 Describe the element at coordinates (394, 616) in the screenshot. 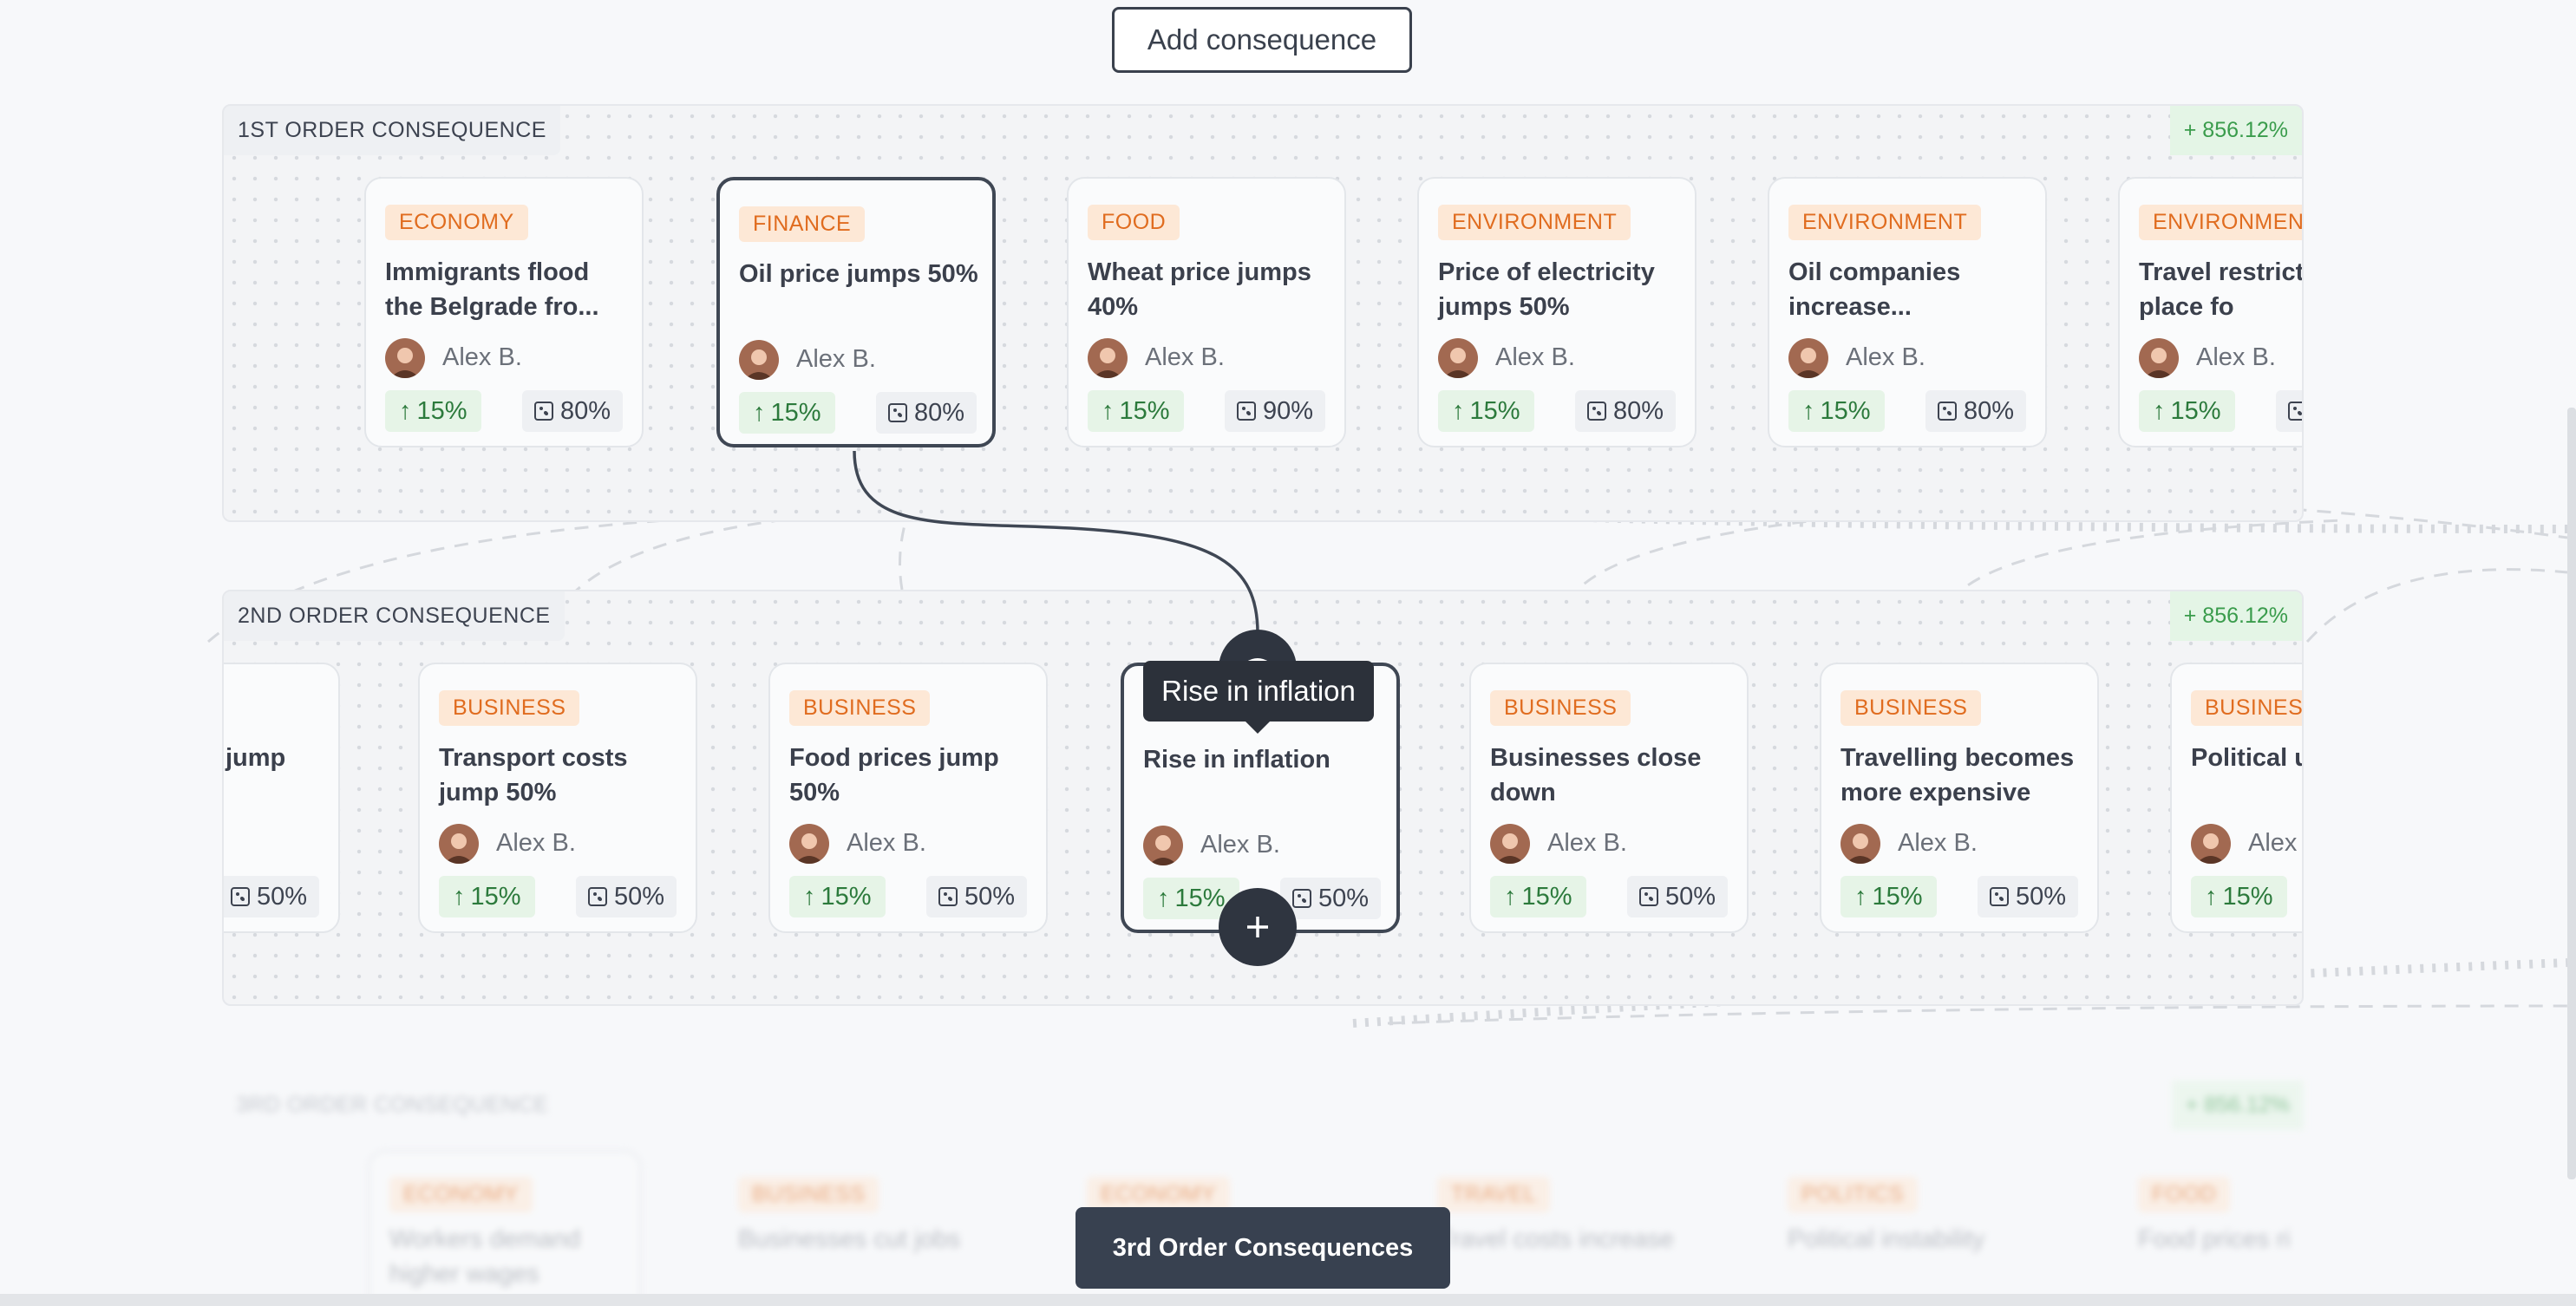

I see `panel-label: 2ND ORDER CONSEQUENCE` at that location.